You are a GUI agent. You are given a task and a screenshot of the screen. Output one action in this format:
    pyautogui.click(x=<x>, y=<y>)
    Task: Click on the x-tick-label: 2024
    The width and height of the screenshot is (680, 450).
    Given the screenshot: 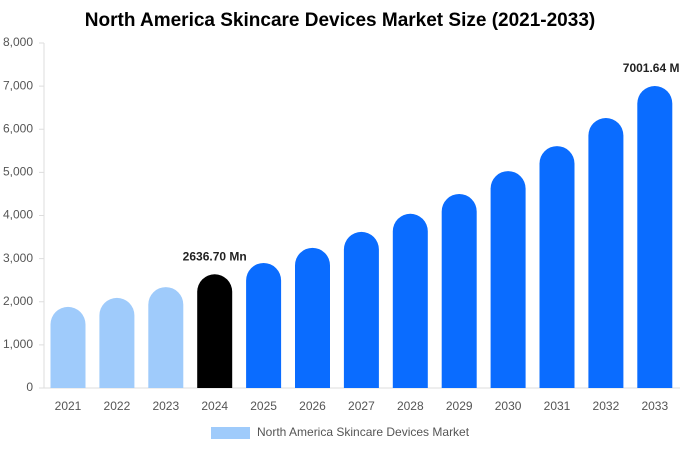 What is the action you would take?
    pyautogui.click(x=214, y=406)
    